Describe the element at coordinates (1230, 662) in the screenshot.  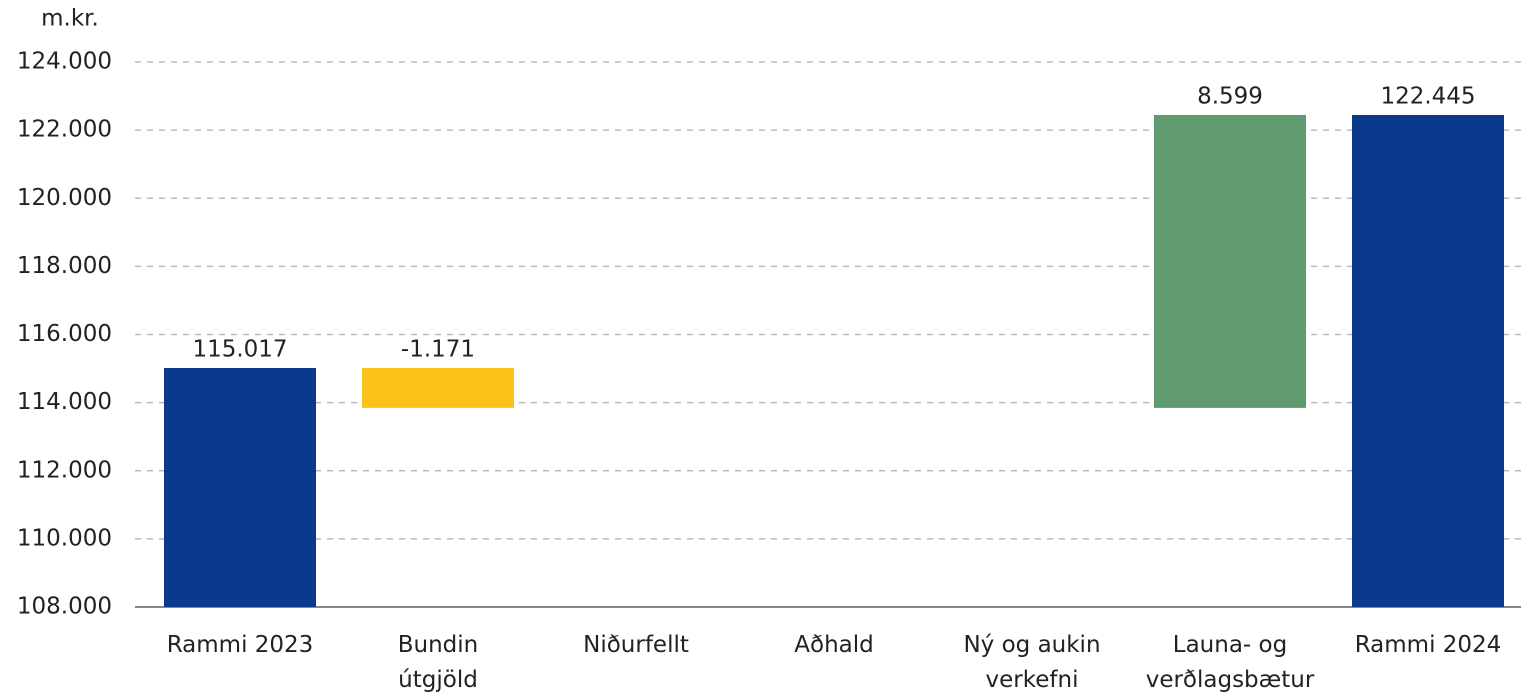
I see `x-tick-label: Launa- og verðlagsbætur` at that location.